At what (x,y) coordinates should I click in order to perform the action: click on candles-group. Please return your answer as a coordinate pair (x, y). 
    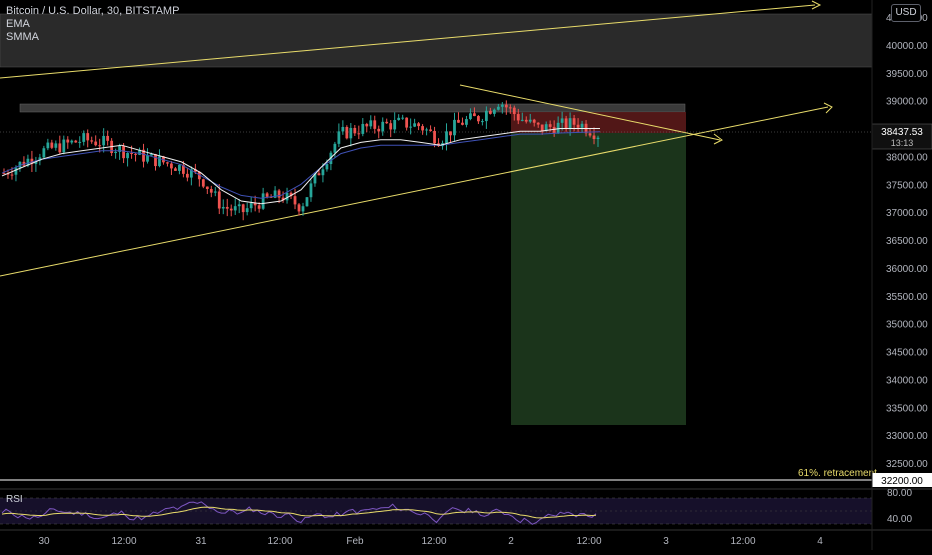
    Looking at the image, I should click on (301, 160).